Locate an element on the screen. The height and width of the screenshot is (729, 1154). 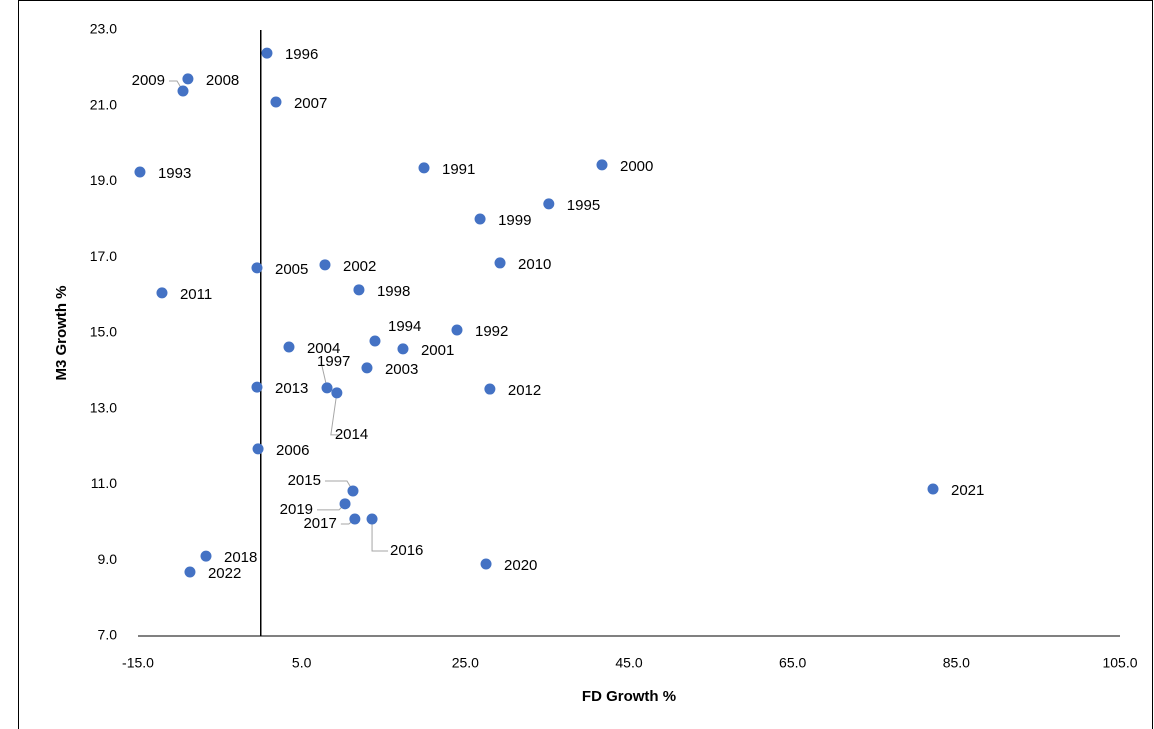
x-tick-label: 45.0 is located at coordinates (628, 663).